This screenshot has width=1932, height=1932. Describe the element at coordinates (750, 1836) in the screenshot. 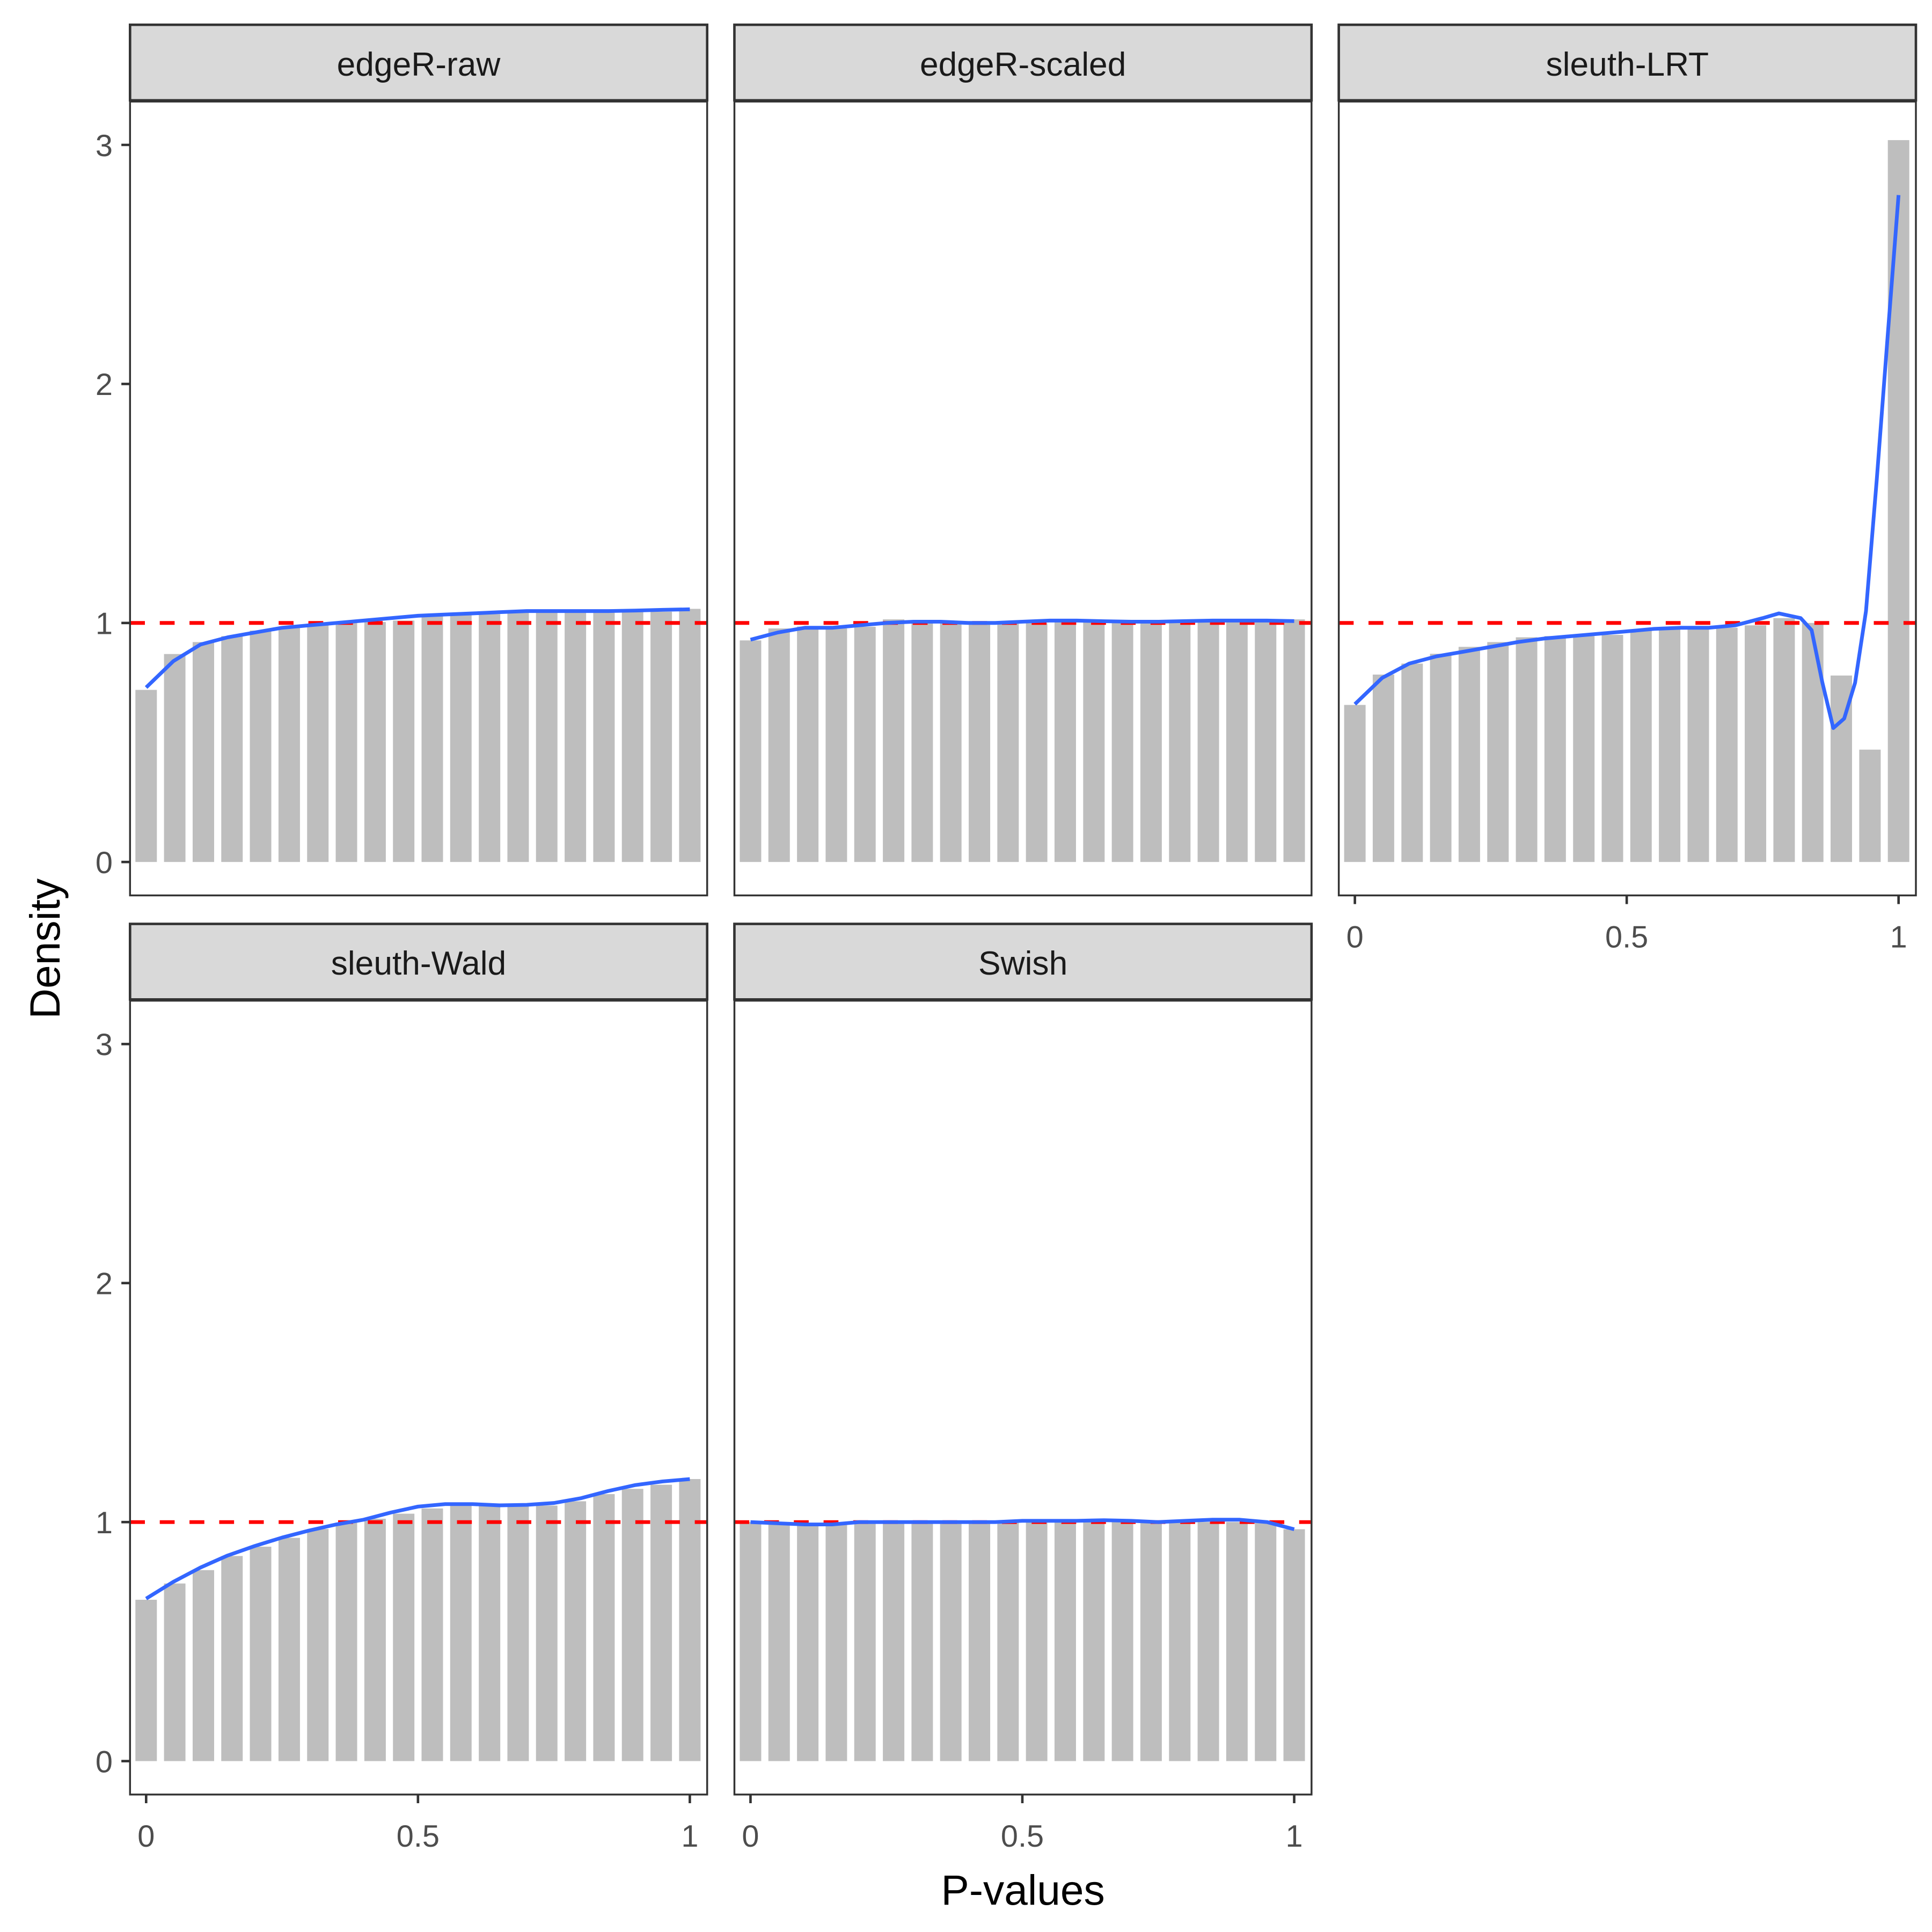

I see `x-tick-label: 0` at that location.